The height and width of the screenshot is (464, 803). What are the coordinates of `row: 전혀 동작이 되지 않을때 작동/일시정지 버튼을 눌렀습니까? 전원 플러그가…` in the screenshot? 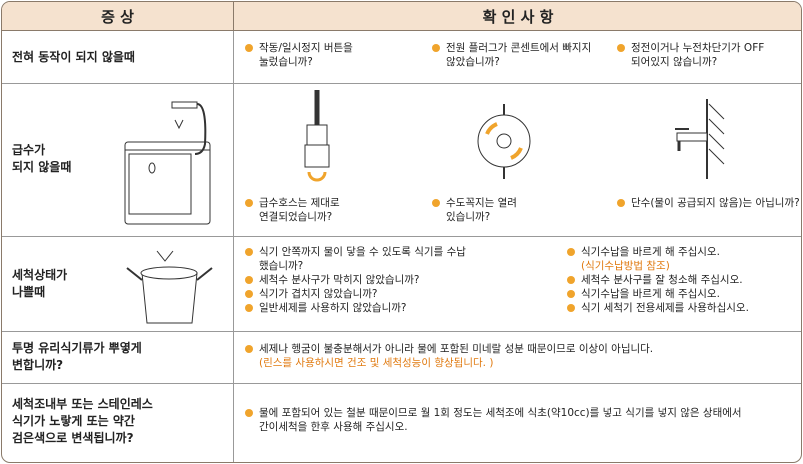 It's located at (401, 57).